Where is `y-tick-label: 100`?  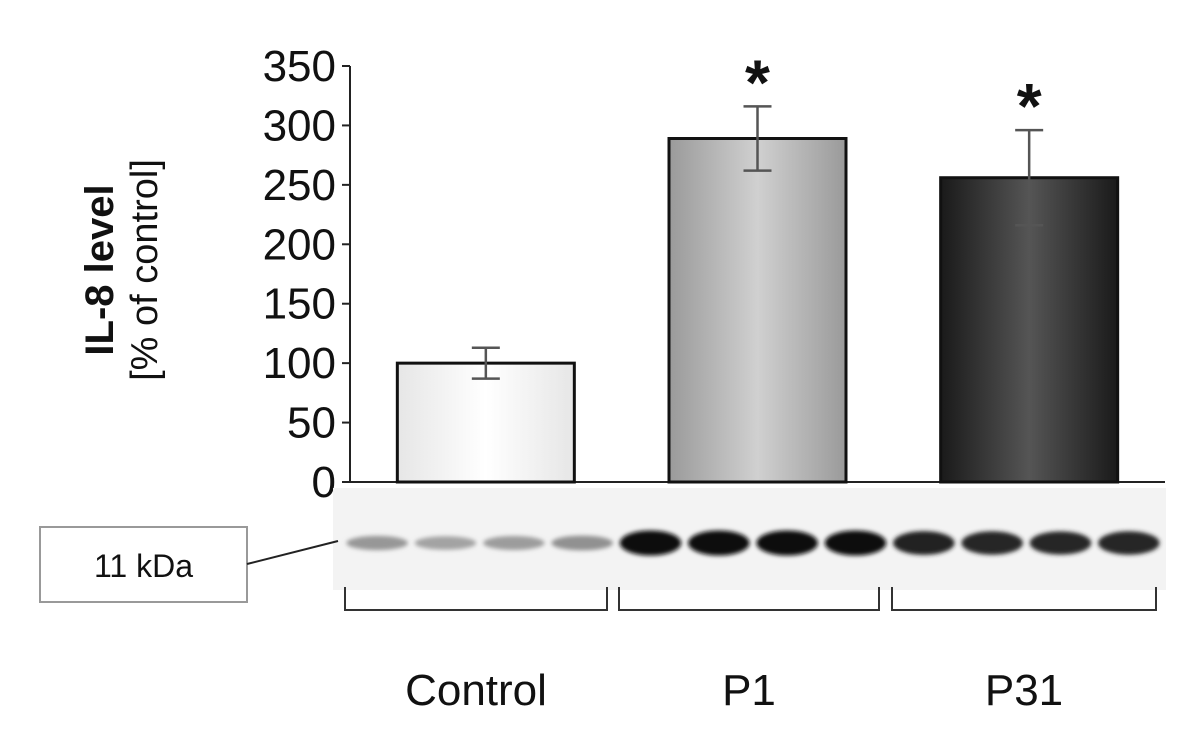
y-tick-label: 100 is located at coordinates (299, 363).